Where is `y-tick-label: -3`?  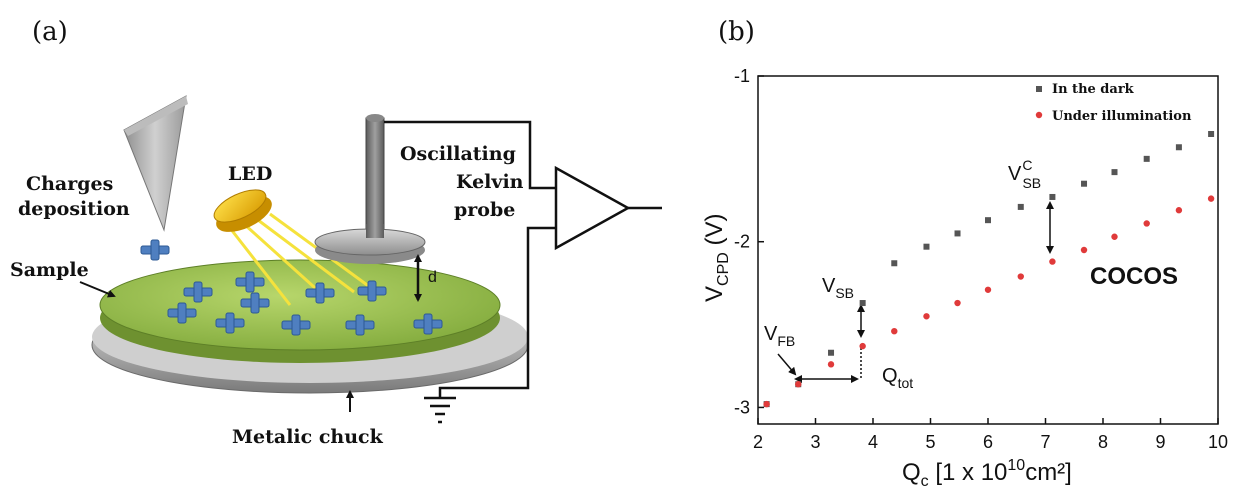 y-tick-label: -3 is located at coordinates (742, 407).